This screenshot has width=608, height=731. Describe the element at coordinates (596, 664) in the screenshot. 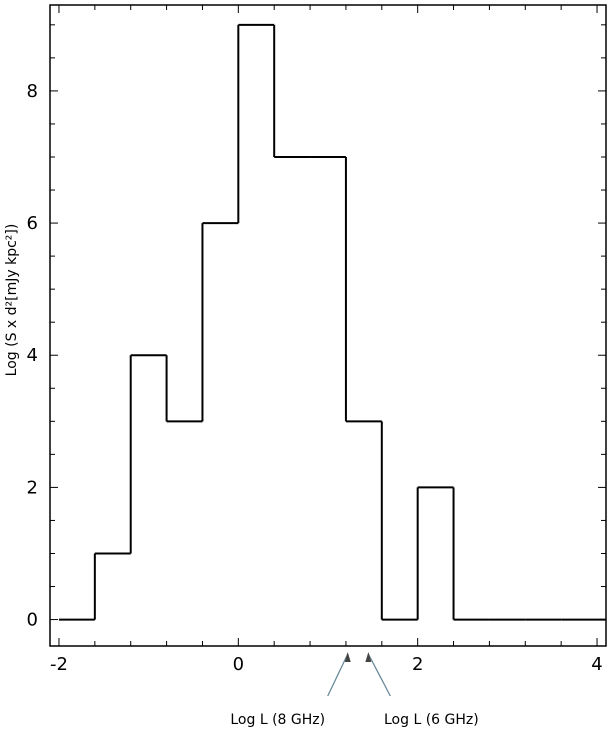

I see `x-tick-label: 4` at that location.